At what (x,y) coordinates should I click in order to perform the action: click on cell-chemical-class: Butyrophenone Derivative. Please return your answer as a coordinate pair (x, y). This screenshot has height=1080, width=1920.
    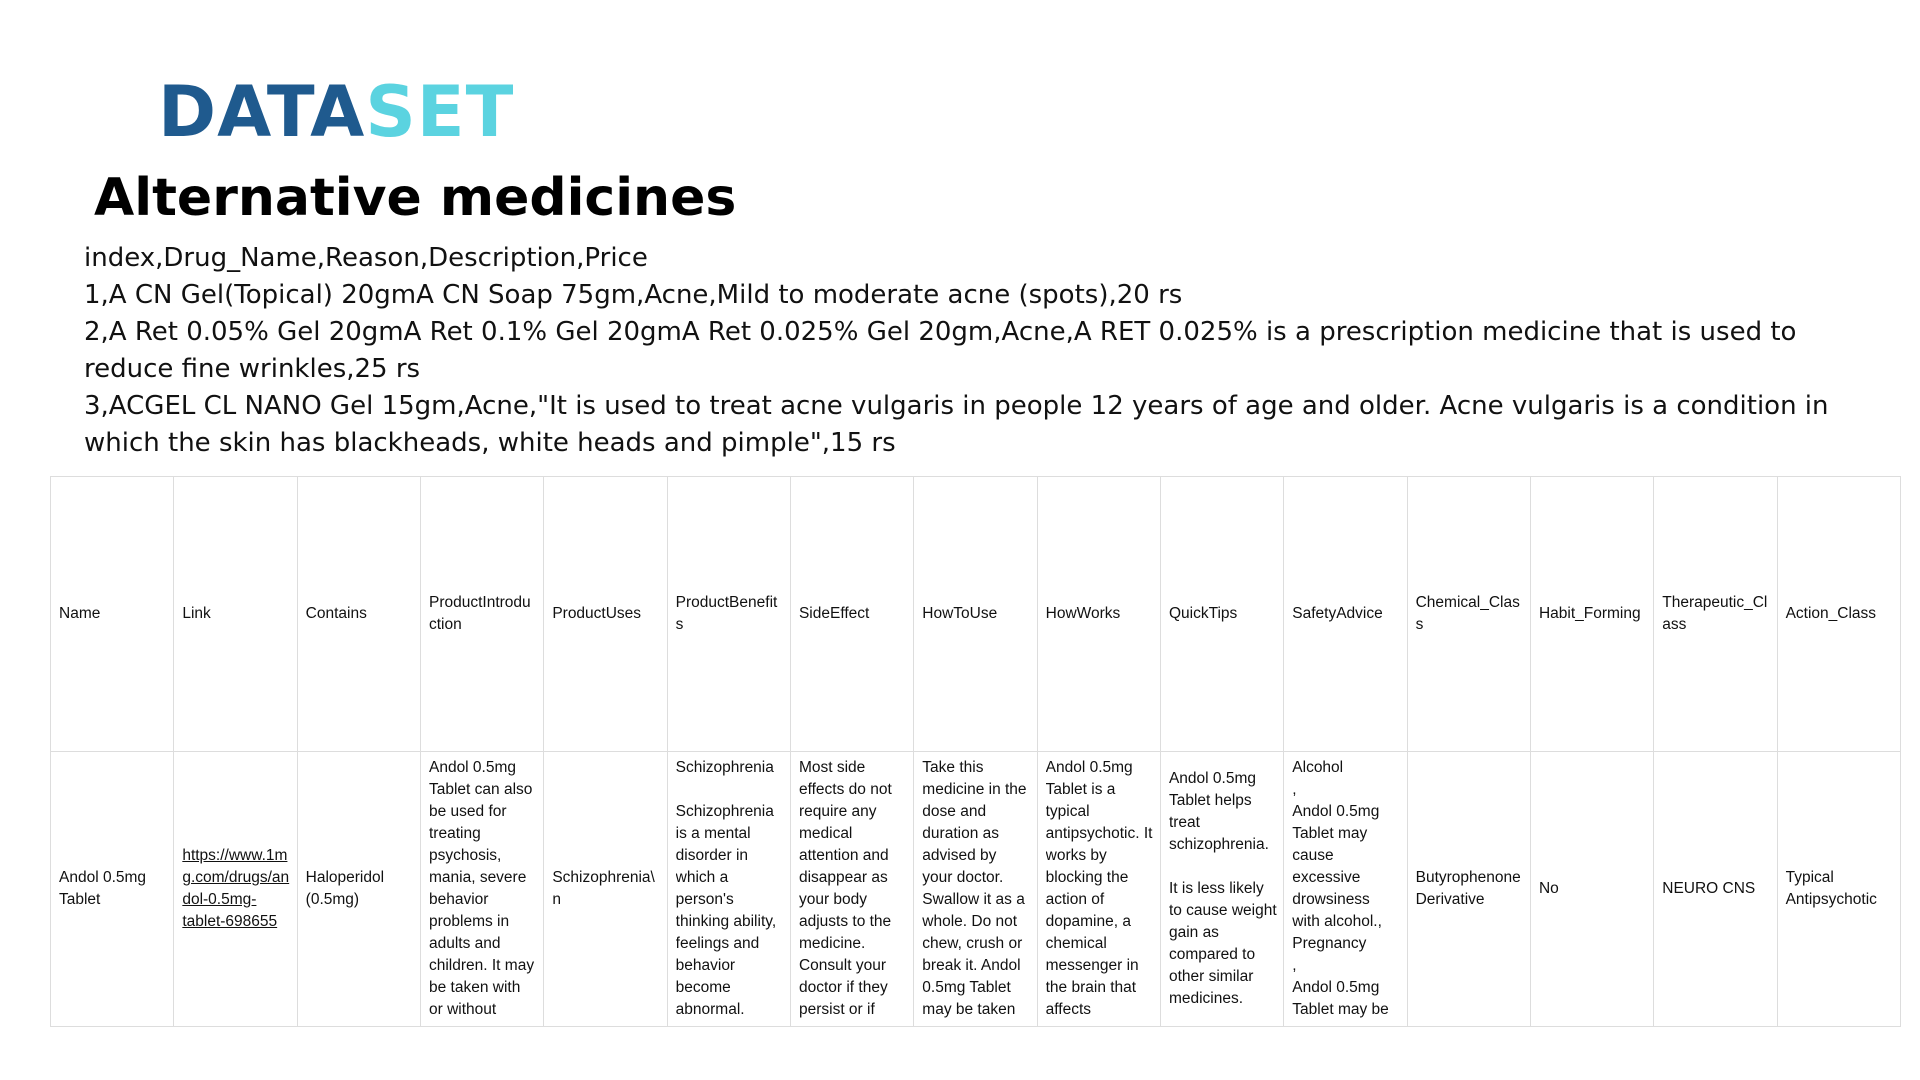
    Looking at the image, I should click on (1468, 889).